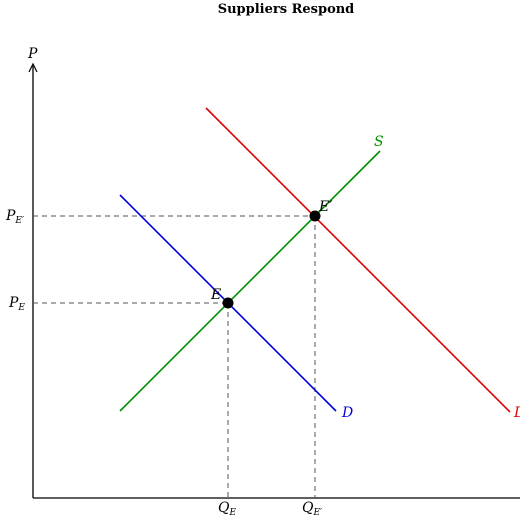 Image resolution: width=520 pixels, height=520 pixels. I want to click on point-e-prime-label: E′, so click(325, 207).